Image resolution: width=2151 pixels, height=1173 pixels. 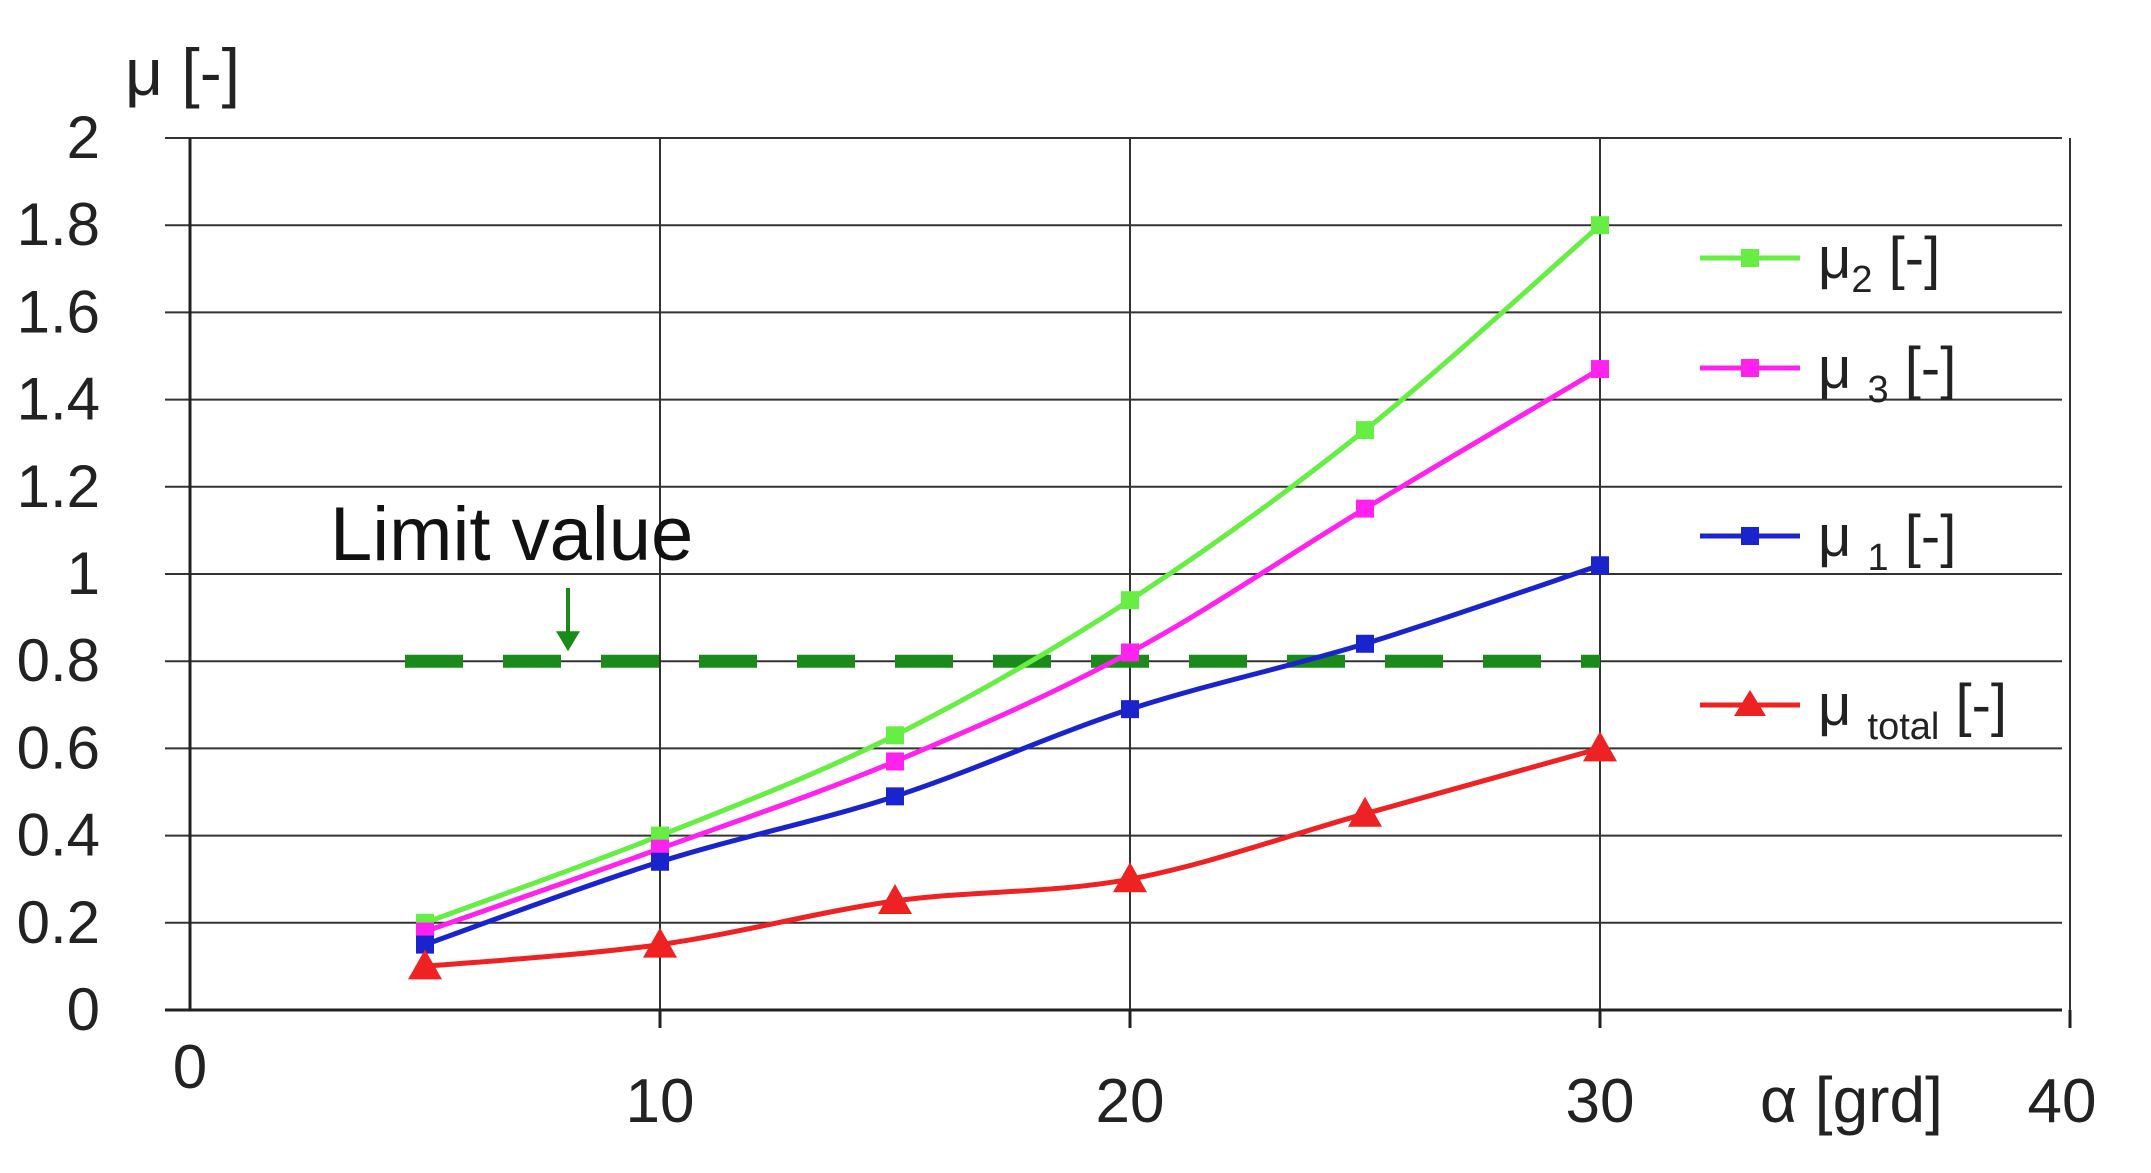 What do you see at coordinates (83, 1009) in the screenshot?
I see `y-tick-label: 0` at bounding box center [83, 1009].